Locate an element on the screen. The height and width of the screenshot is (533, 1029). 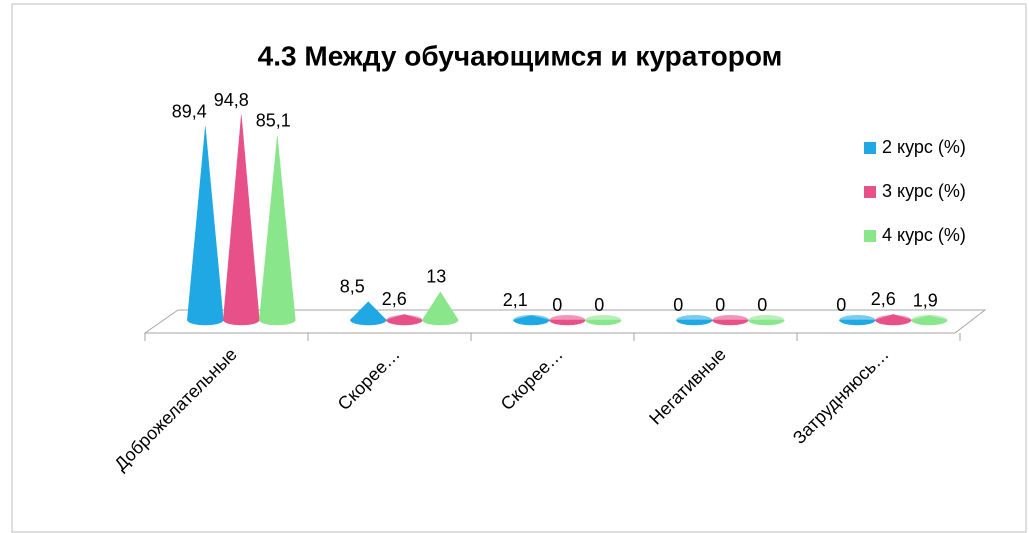
chart-title: 4.3 Между обучающимся и куратором is located at coordinates (520, 55).